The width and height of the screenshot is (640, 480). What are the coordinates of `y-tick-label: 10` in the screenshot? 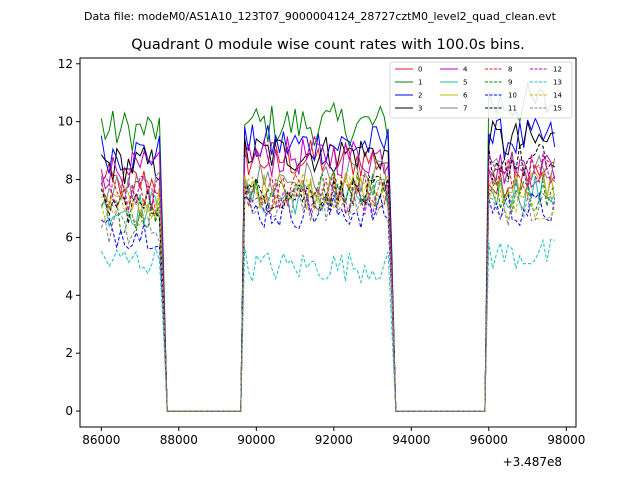 It's located at (65, 122).